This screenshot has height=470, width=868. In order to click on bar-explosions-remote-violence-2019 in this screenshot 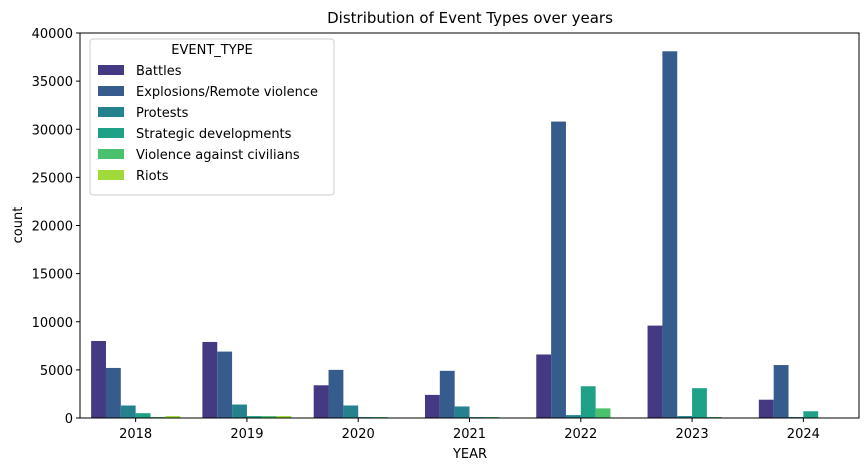, I will do `click(225, 384)`.